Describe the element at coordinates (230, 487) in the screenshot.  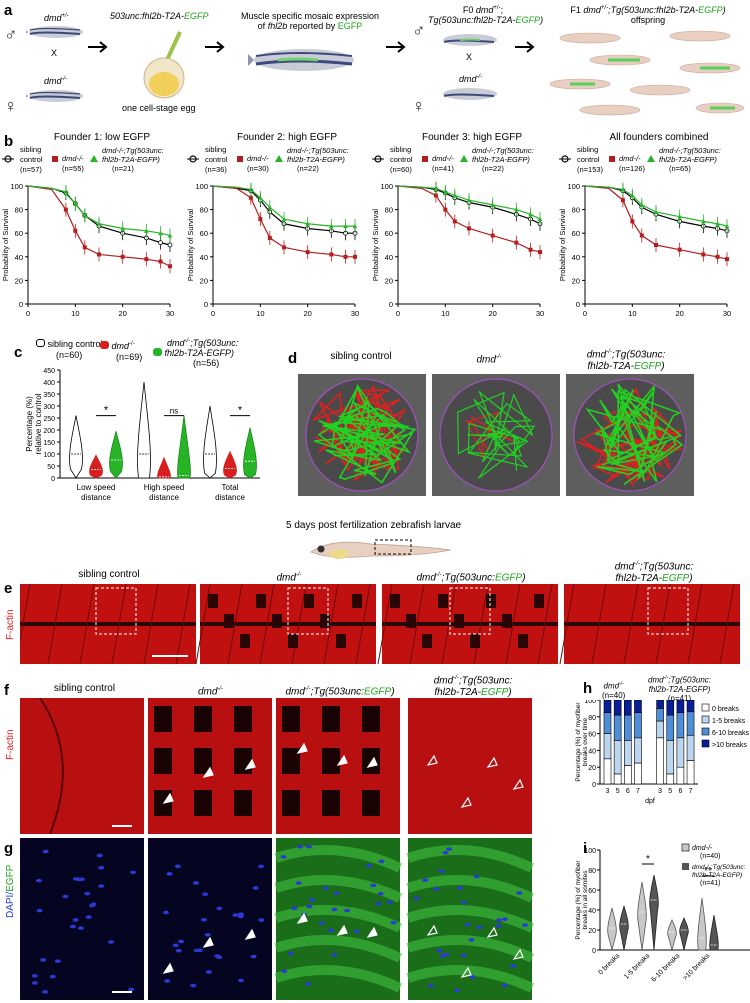
I see `category-label: Total` at that location.